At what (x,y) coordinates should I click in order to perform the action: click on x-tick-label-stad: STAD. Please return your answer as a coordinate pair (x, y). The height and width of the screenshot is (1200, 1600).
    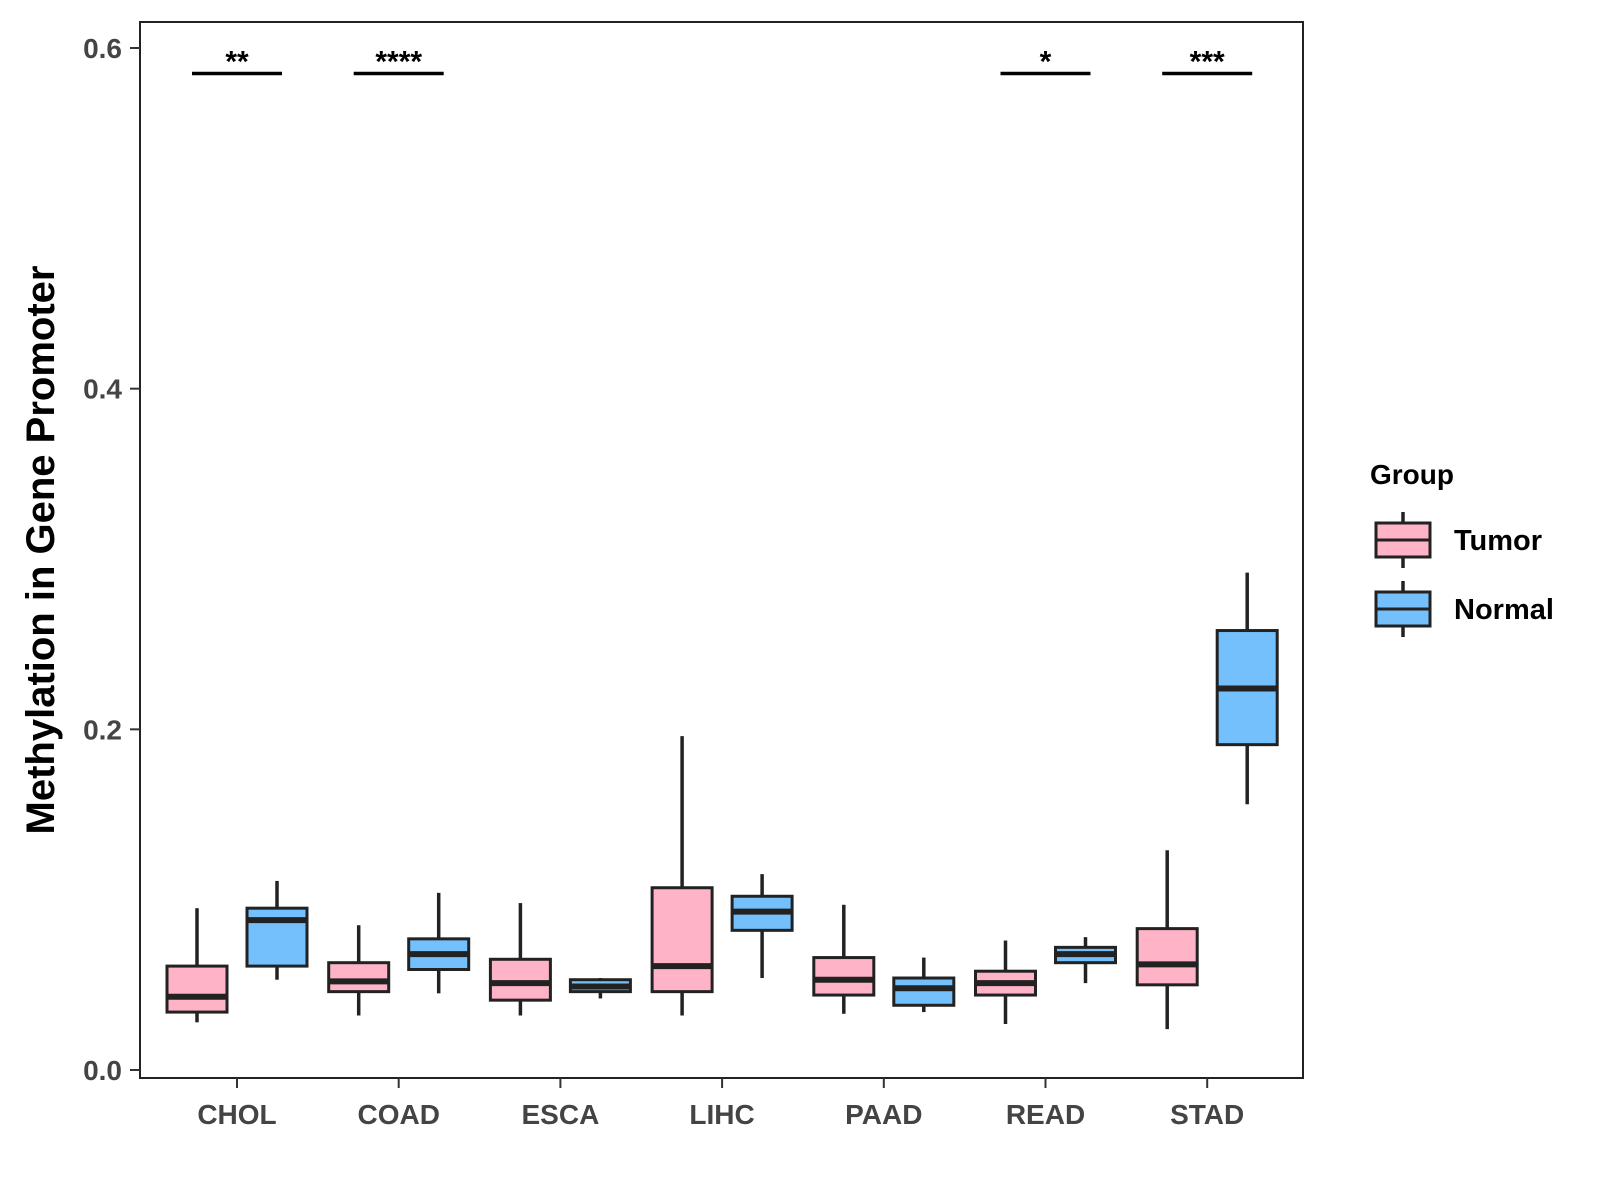
    Looking at the image, I should click on (1207, 1114).